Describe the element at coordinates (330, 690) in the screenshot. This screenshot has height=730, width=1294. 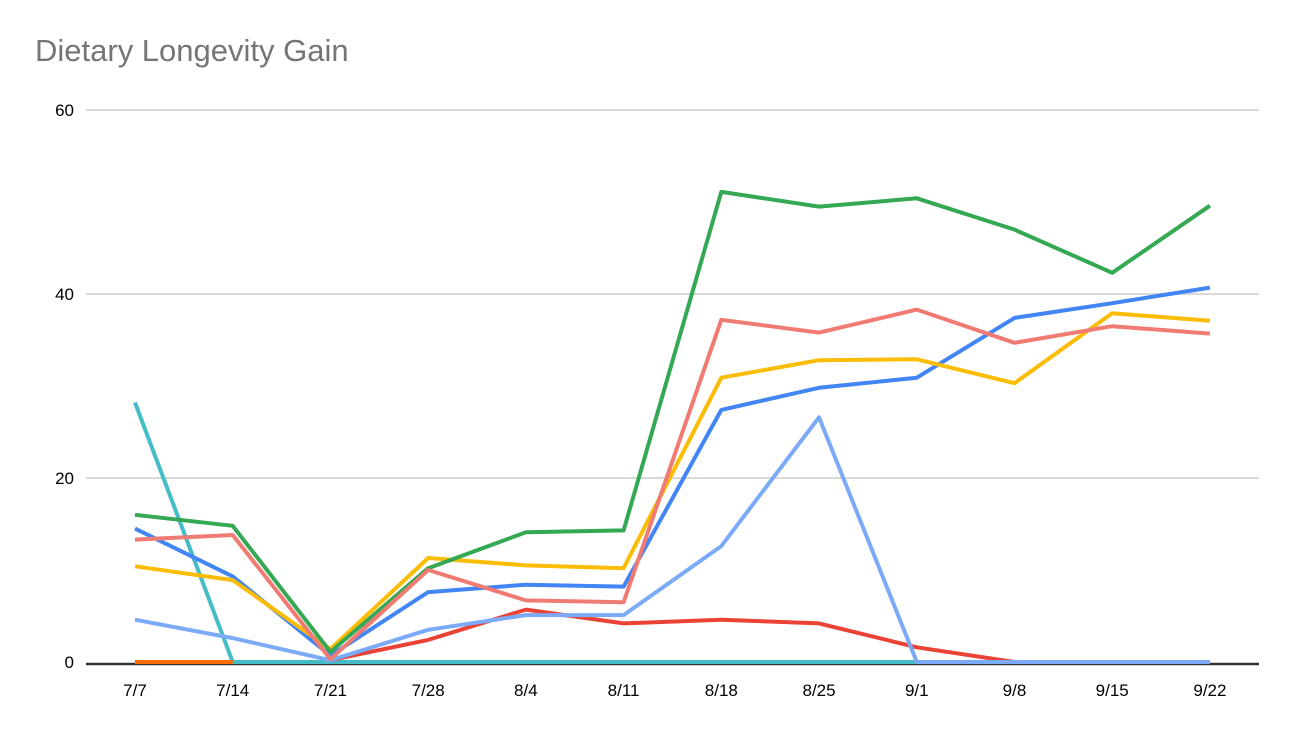
I see `x-tick-label-7-21: 7/21` at that location.